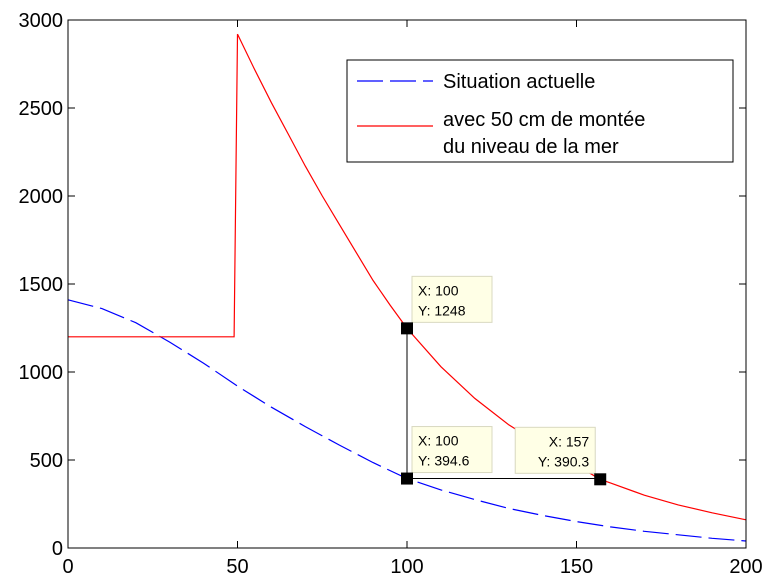  Describe the element at coordinates (544, 120) in the screenshot. I see `legend-label-1: avec 50 cm de montée` at that location.